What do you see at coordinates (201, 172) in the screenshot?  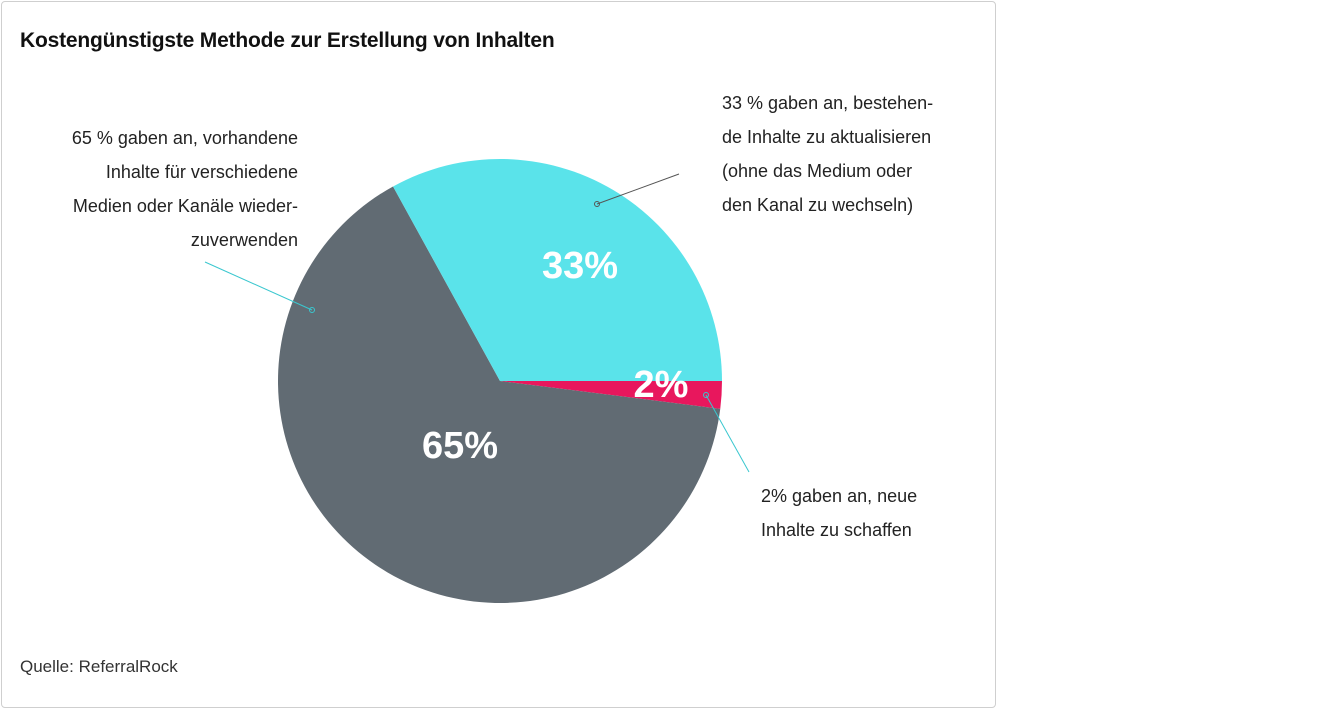 I see `annotation-line: Inhalte für verschiedene` at bounding box center [201, 172].